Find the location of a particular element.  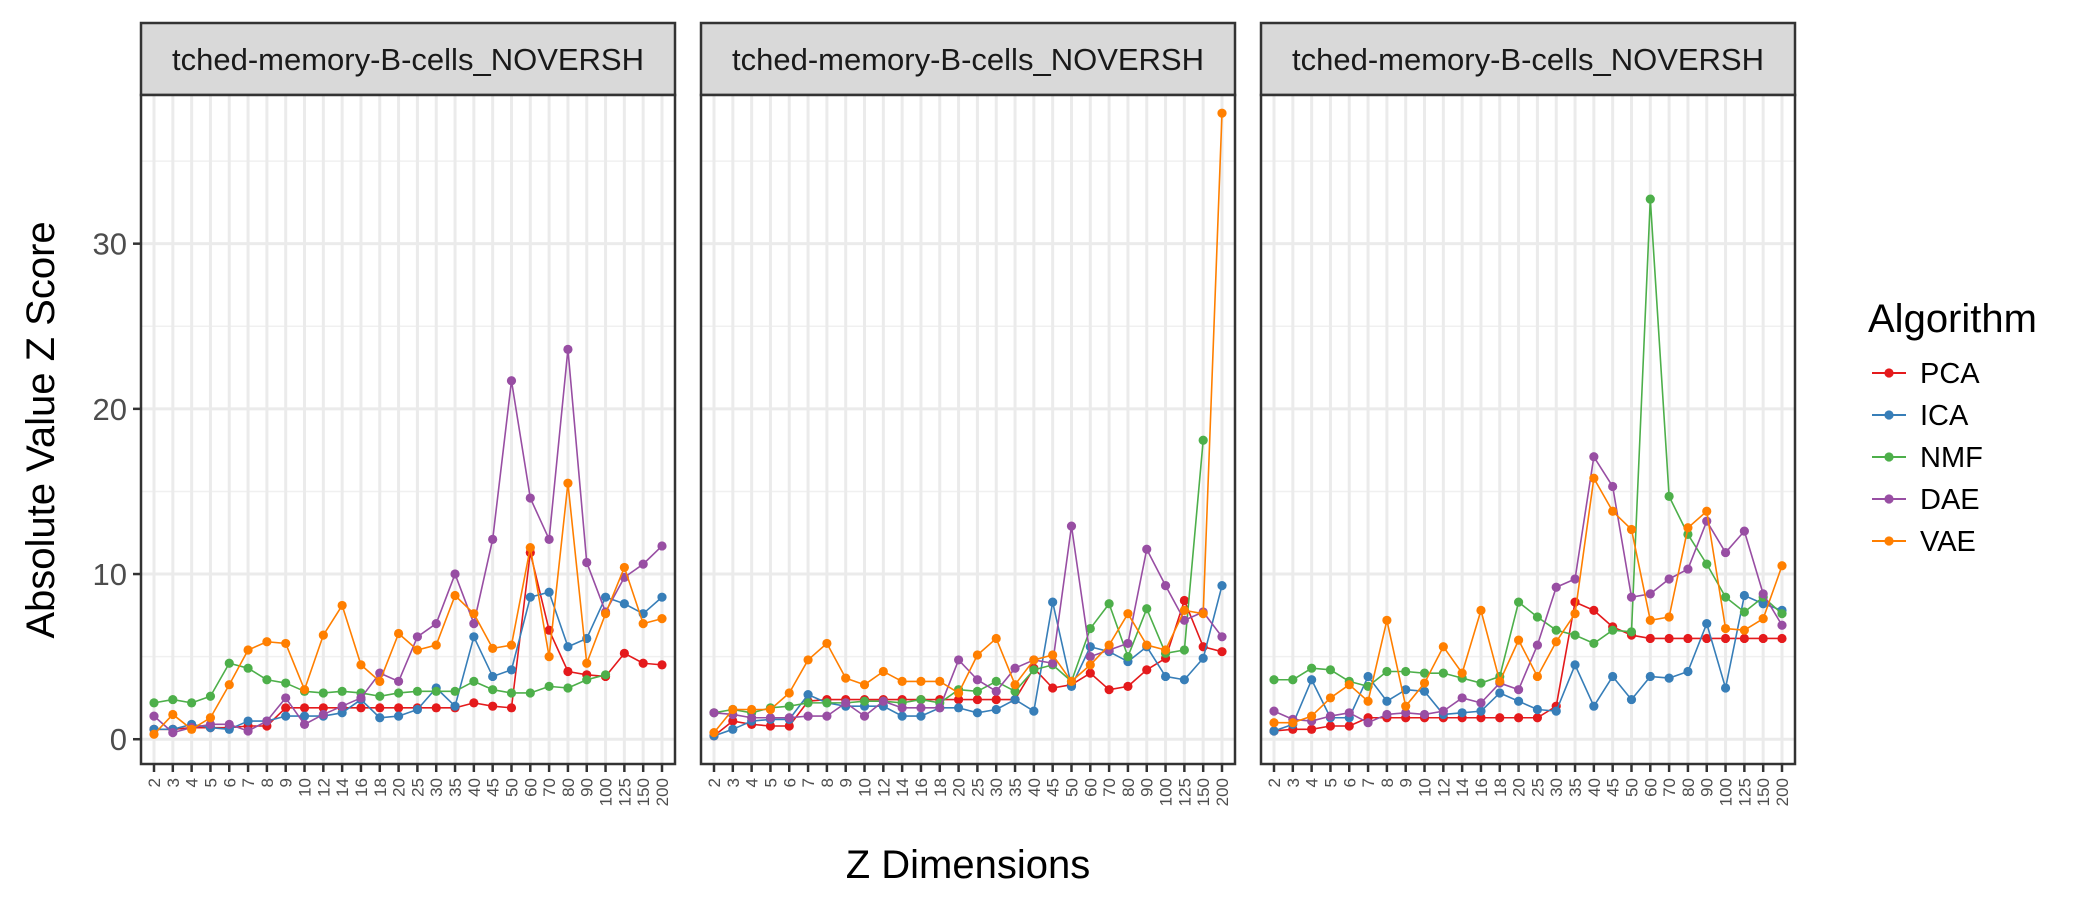

y-tick-label: 10 is located at coordinates (110, 574).